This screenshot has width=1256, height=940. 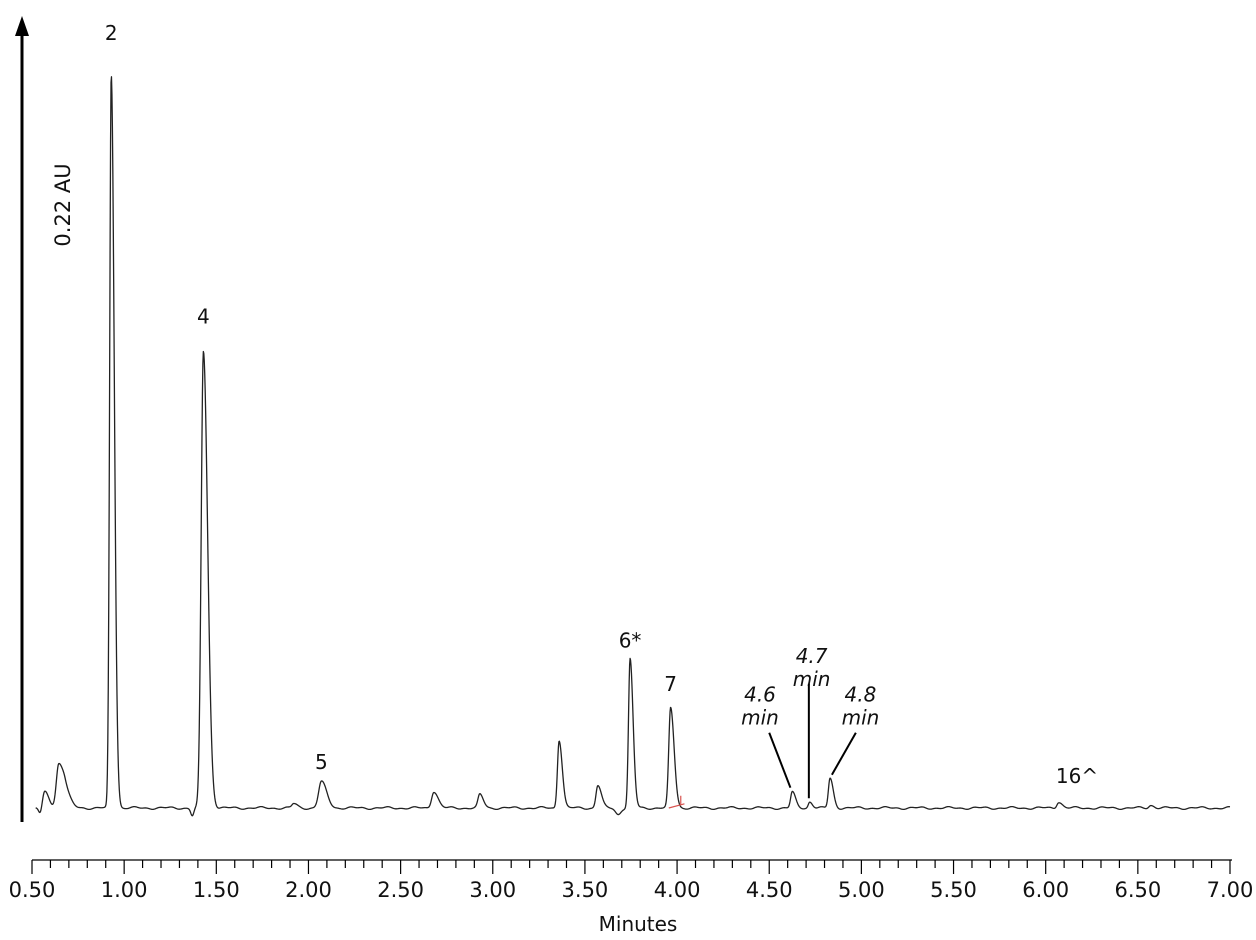 I want to click on x-tick-label: 6.50, so click(x=1137, y=890).